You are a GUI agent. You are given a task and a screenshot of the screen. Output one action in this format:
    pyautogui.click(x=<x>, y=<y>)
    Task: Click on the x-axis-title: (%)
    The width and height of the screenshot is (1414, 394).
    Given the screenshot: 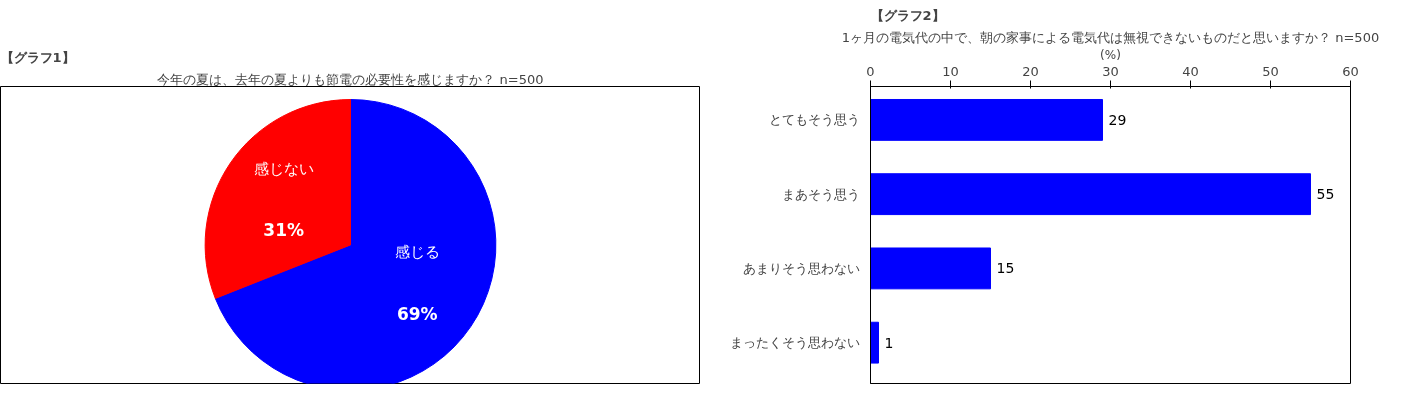 What is the action you would take?
    pyautogui.click(x=1110, y=54)
    